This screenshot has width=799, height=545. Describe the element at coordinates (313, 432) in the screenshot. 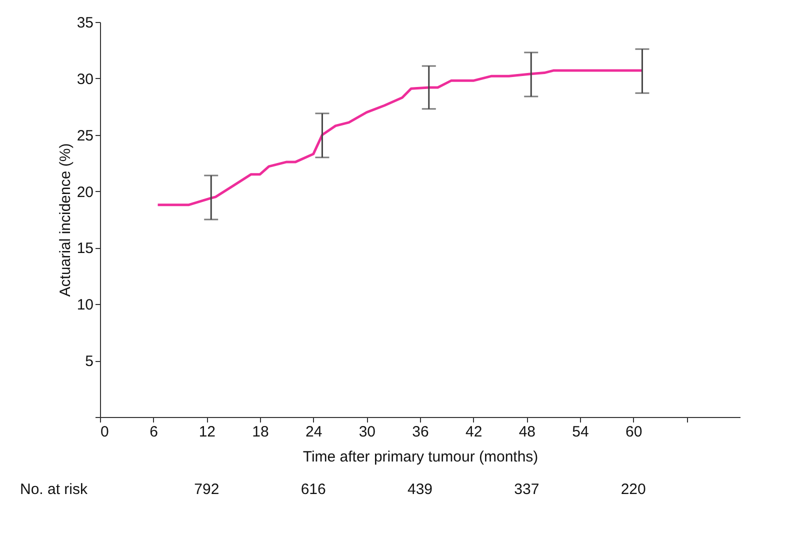

I see `x-tick-label: 24` at that location.